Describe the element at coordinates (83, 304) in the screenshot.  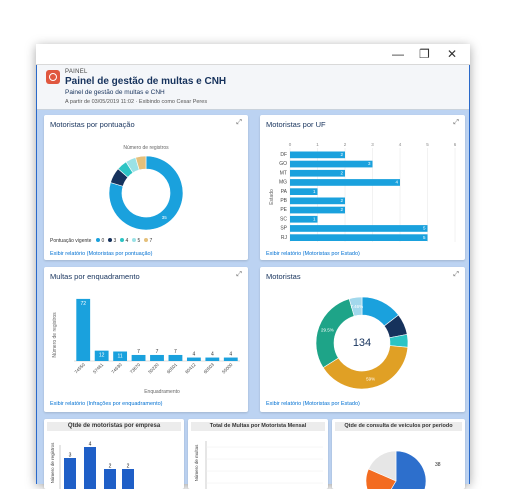
I see `bar-value-label: 72` at that location.